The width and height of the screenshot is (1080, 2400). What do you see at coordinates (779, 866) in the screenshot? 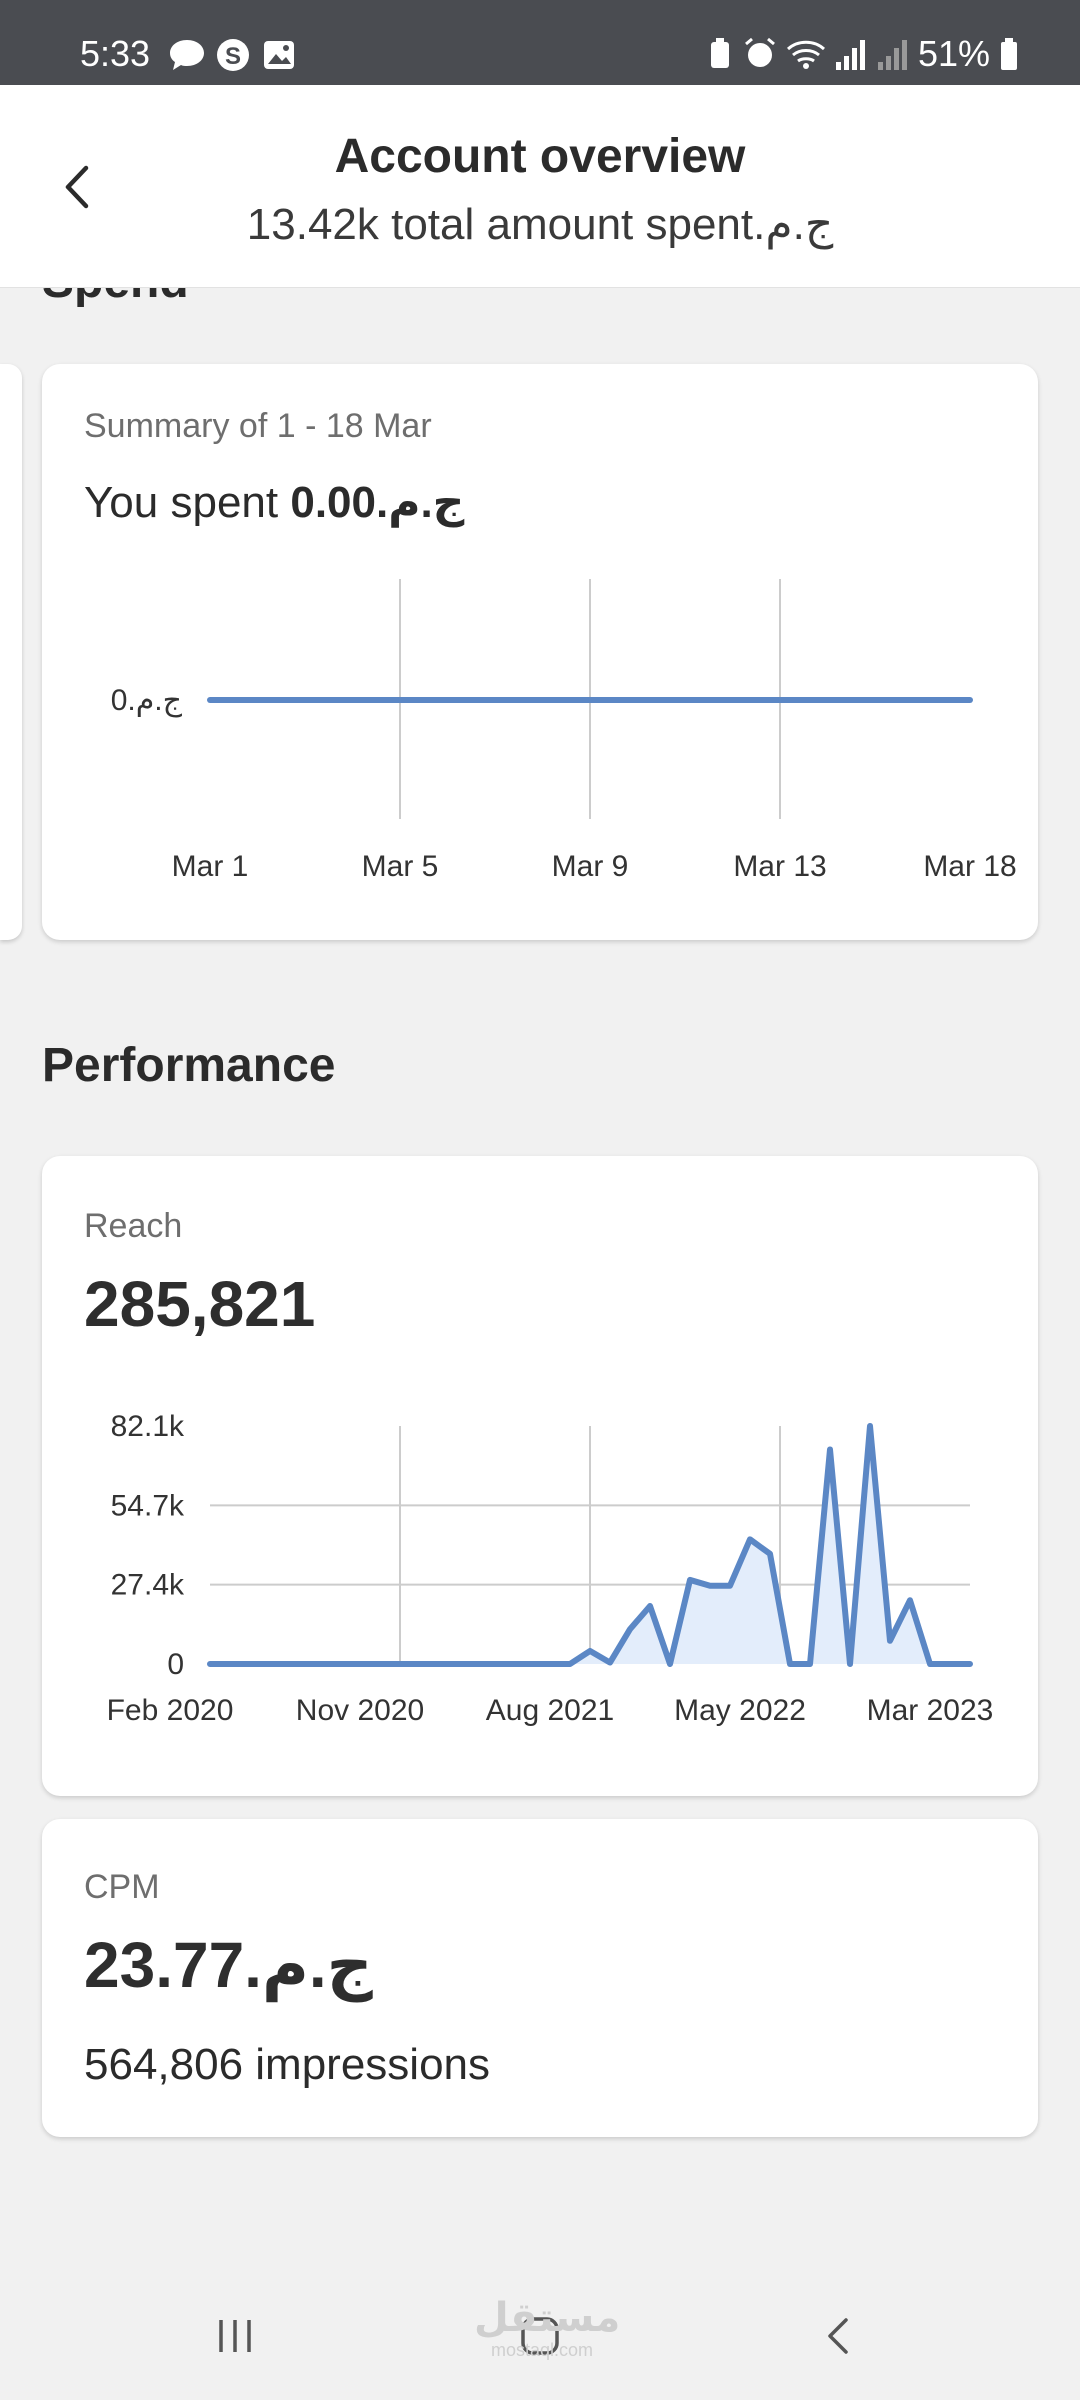
I see `x-tick-label: Mar 13` at bounding box center [779, 866].